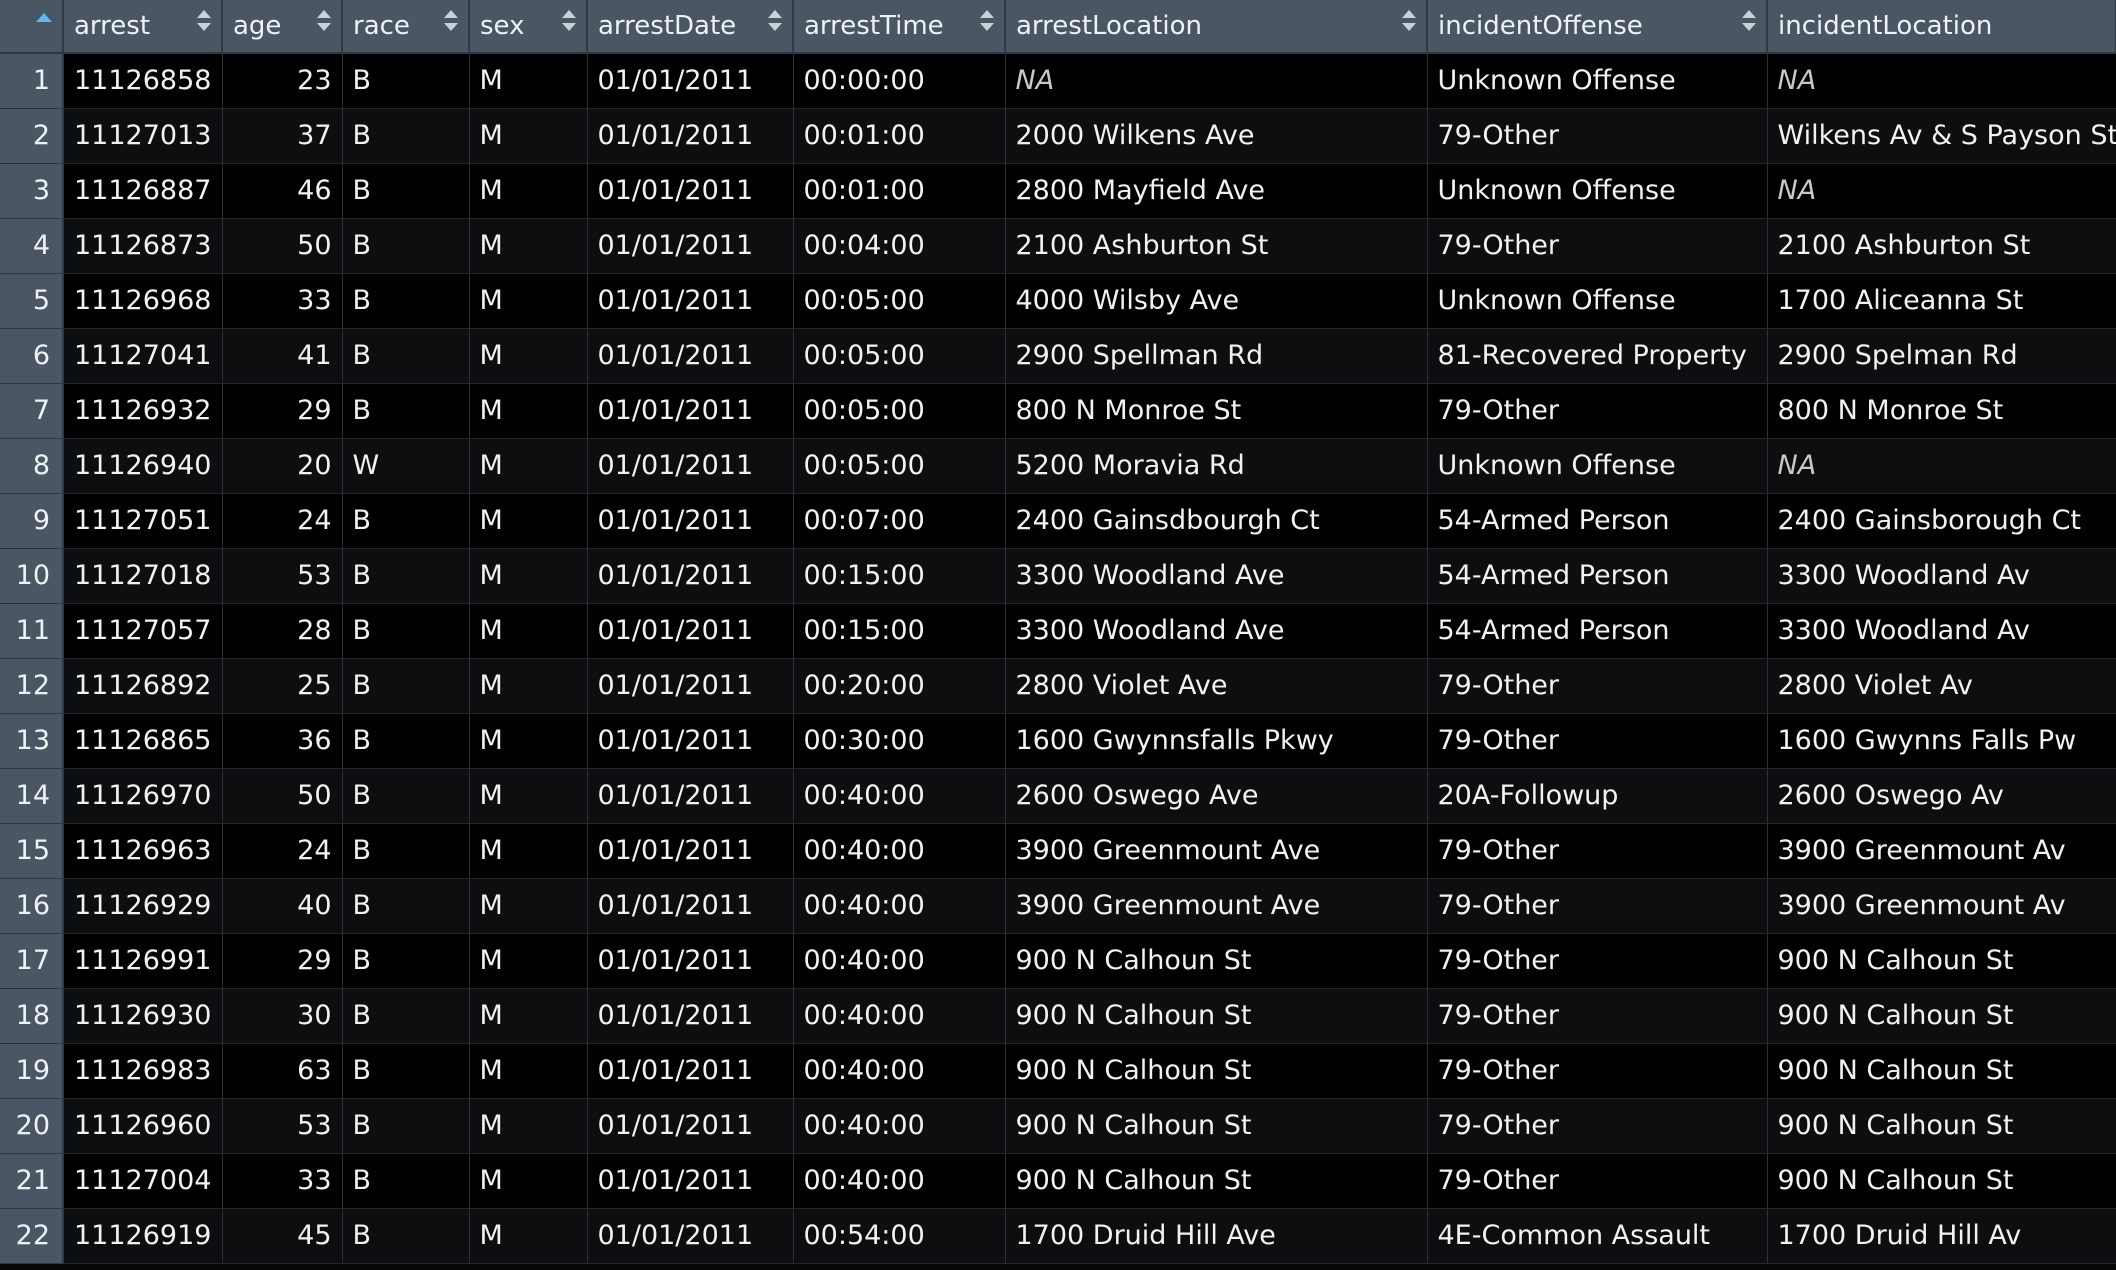  Describe the element at coordinates (282, 1181) in the screenshot. I see `cell-age: 33` at that location.